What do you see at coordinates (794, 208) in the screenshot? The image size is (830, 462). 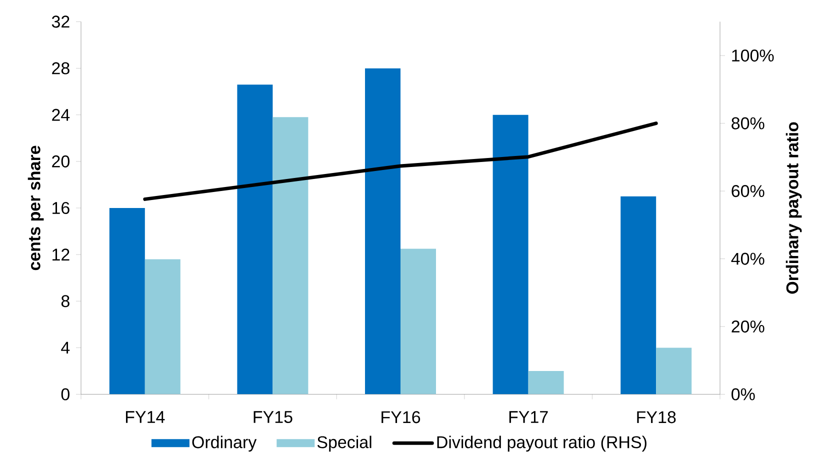 I see `y2-axis-title: Ordinary payout ratio` at bounding box center [794, 208].